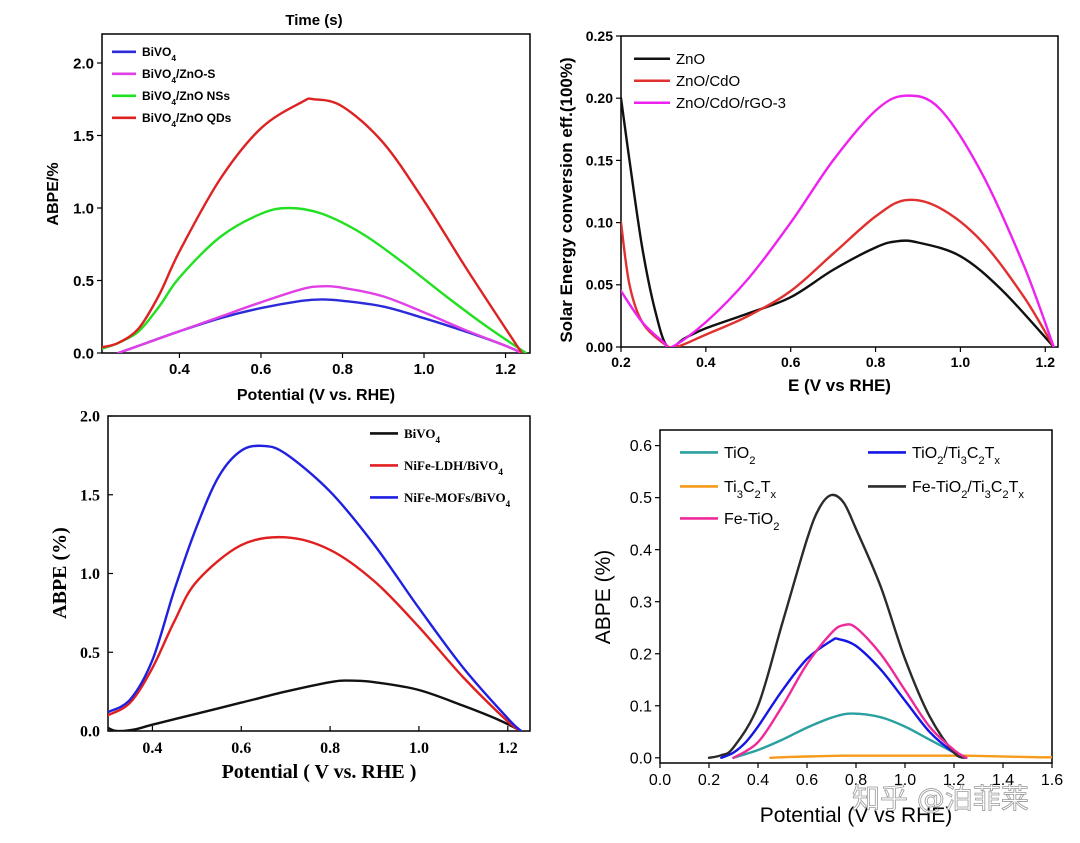 The height and width of the screenshot is (843, 1080). What do you see at coordinates (910, 756) in the screenshot?
I see `series-line-ti3c2tx` at bounding box center [910, 756].